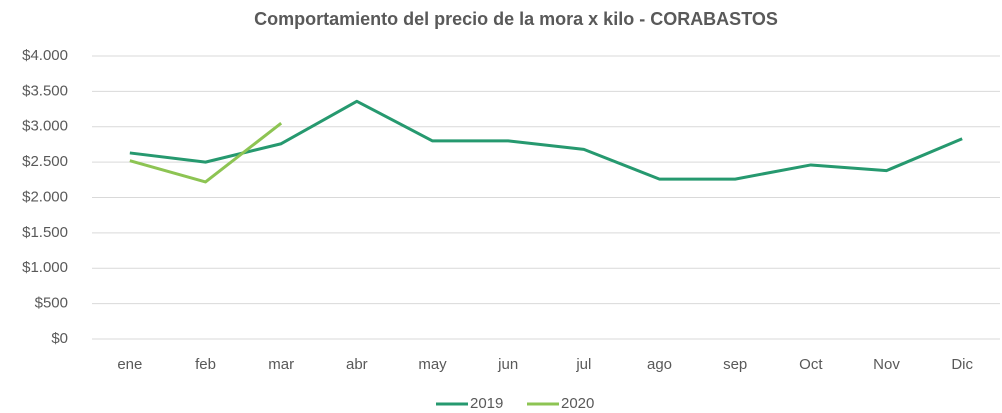  What do you see at coordinates (205, 364) in the screenshot?
I see `x-tick-label: feb` at bounding box center [205, 364].